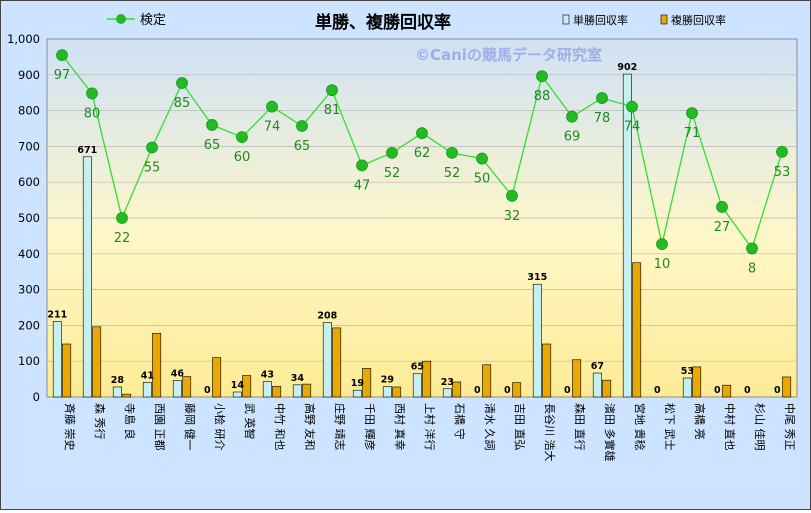 The width and height of the screenshot is (811, 513). What do you see at coordinates (789, 427) in the screenshot?
I see `x-tick-label: 中尾 秀正` at bounding box center [789, 427].